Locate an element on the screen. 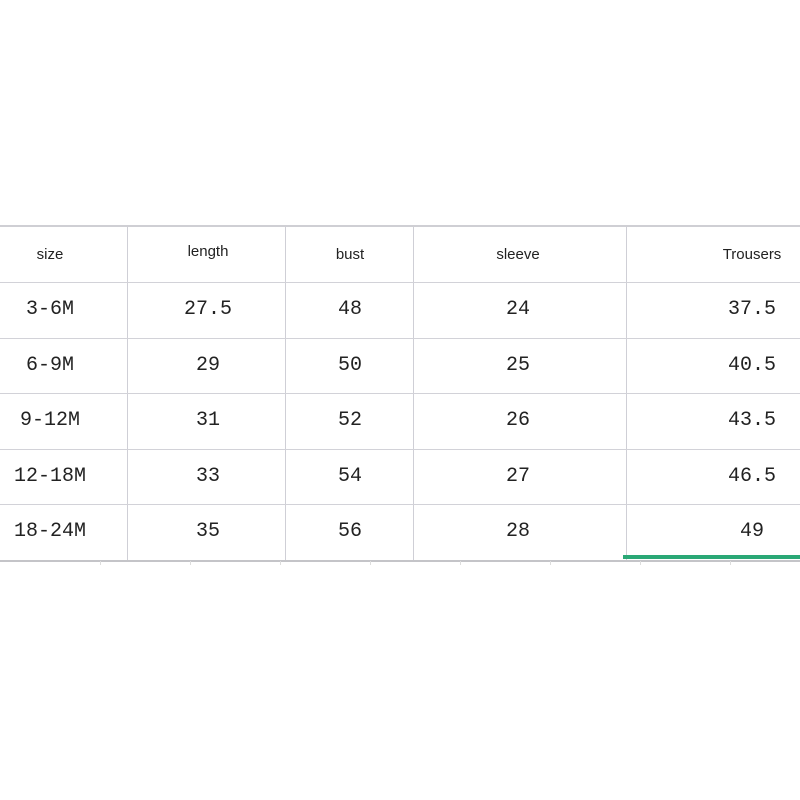  cell-trousers: 43.5 is located at coordinates (751, 420).